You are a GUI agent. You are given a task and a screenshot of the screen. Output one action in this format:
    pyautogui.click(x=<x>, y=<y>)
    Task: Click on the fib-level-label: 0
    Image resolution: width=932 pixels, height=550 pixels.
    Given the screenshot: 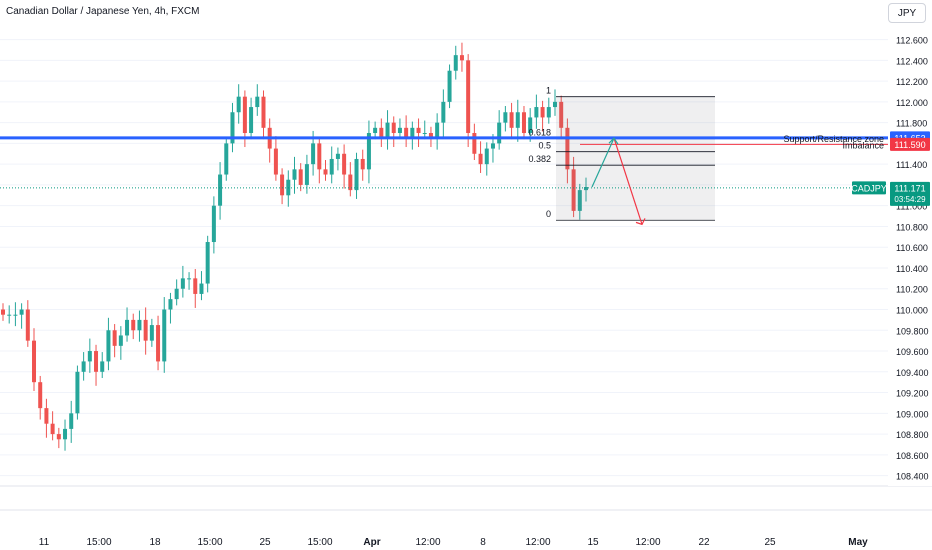 What is the action you would take?
    pyautogui.click(x=548, y=214)
    